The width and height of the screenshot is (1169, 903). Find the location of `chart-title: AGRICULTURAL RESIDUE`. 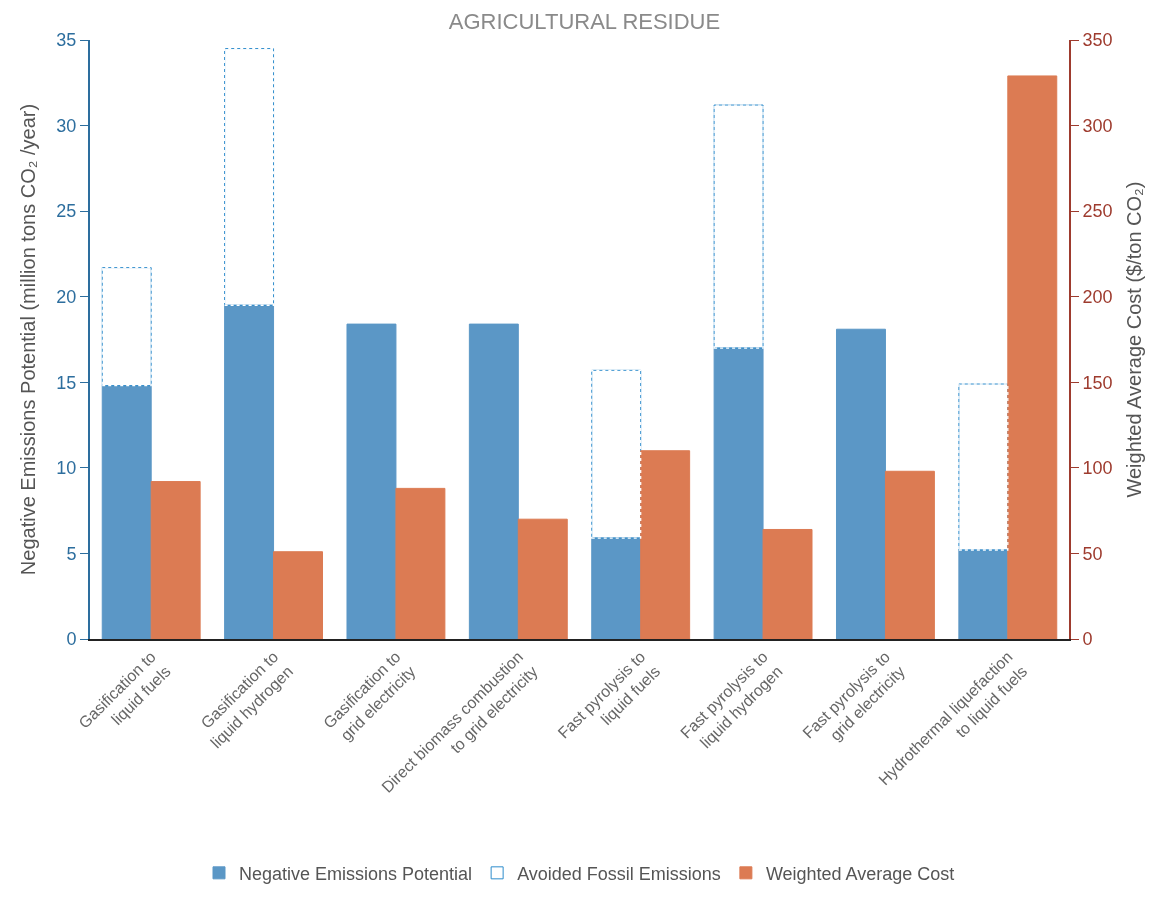

chart-title: AGRICULTURAL RESIDUE is located at coordinates (584, 21).